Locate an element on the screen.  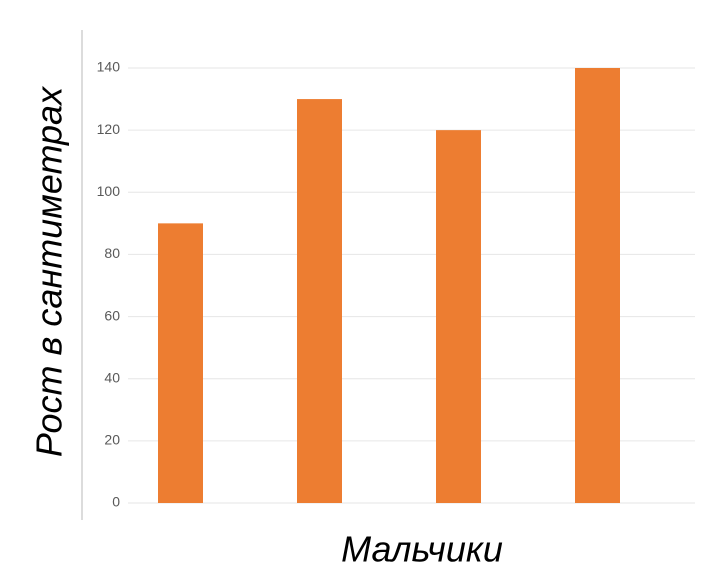
y-tick-label: 100 is located at coordinates (109, 191).